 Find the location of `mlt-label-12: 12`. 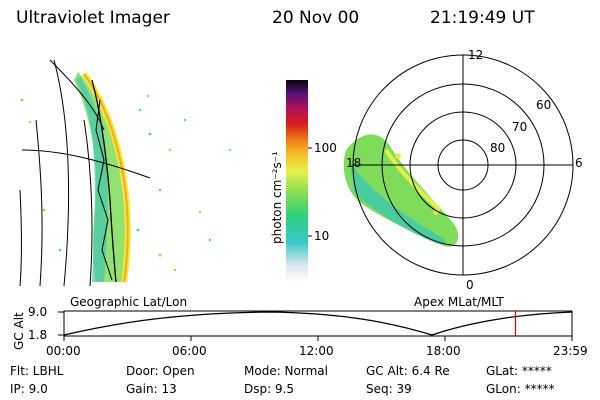

mlt-label-12: 12 is located at coordinates (476, 55).